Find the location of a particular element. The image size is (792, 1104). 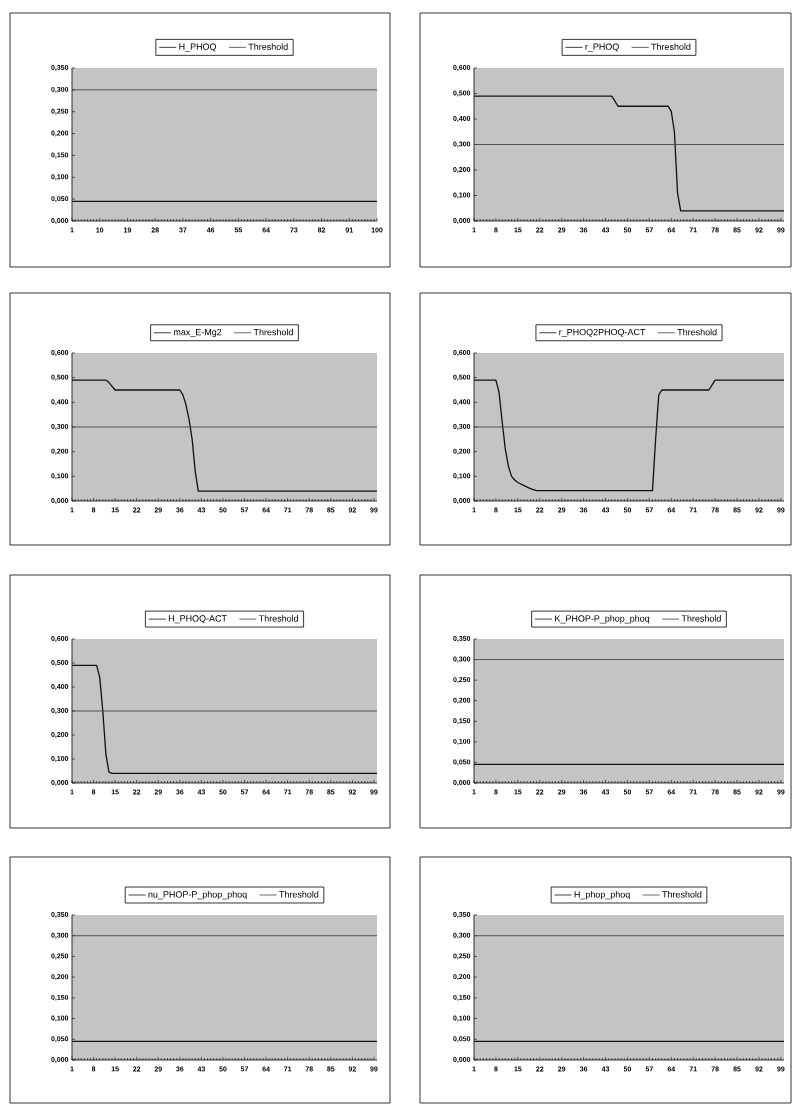

legend-label: H_PHOQ is located at coordinates (198, 47).